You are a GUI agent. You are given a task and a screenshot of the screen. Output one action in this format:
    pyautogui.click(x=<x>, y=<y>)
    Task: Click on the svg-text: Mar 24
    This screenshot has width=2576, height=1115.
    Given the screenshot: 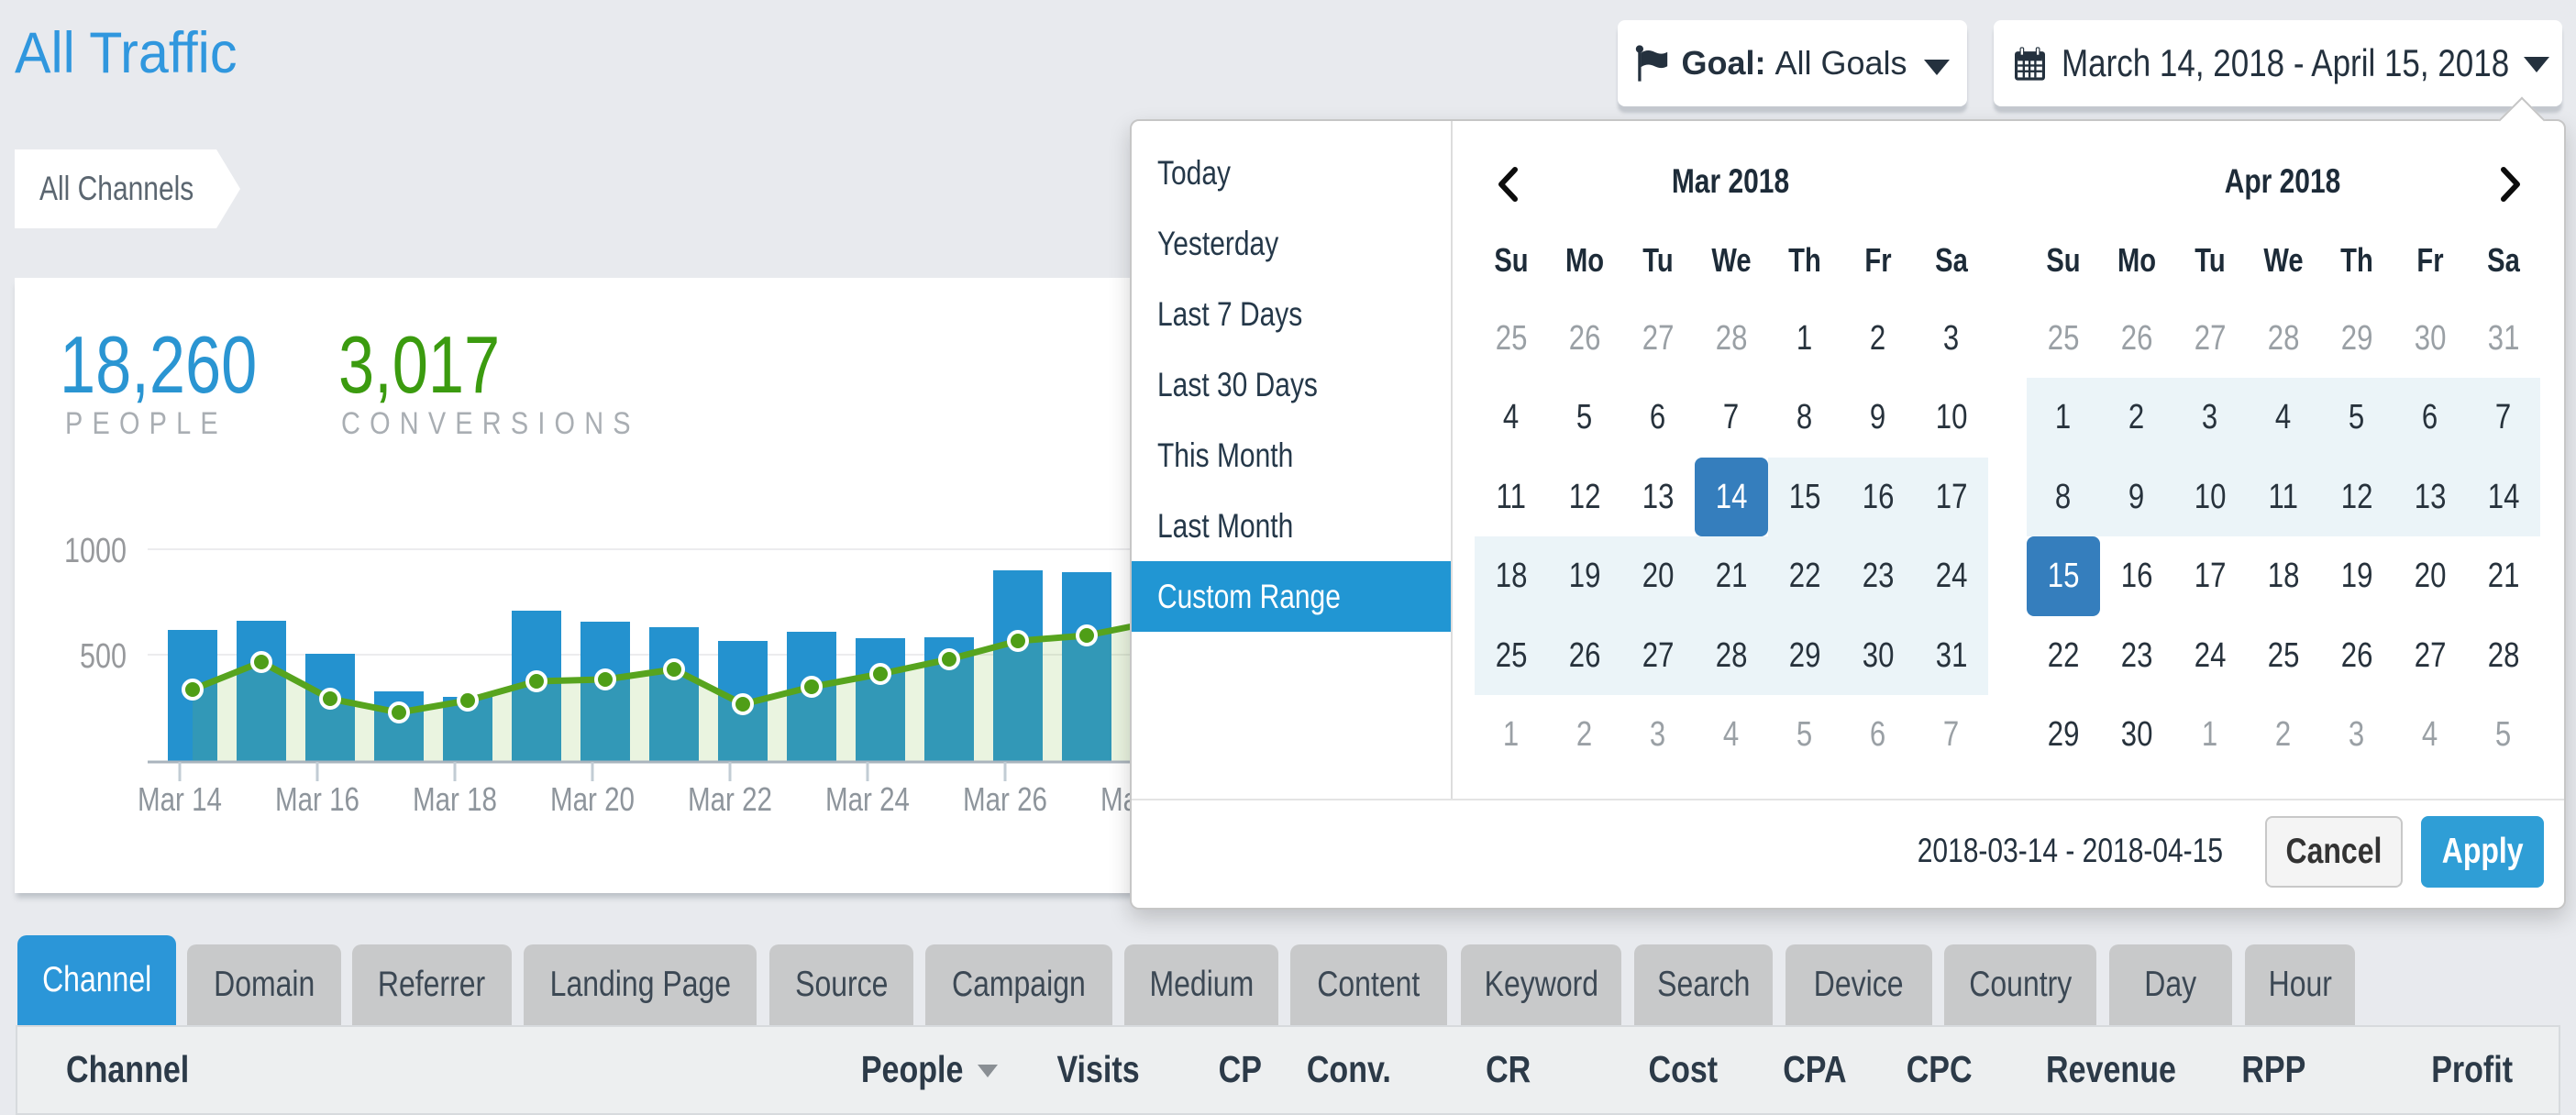 What is the action you would take?
    pyautogui.click(x=867, y=799)
    